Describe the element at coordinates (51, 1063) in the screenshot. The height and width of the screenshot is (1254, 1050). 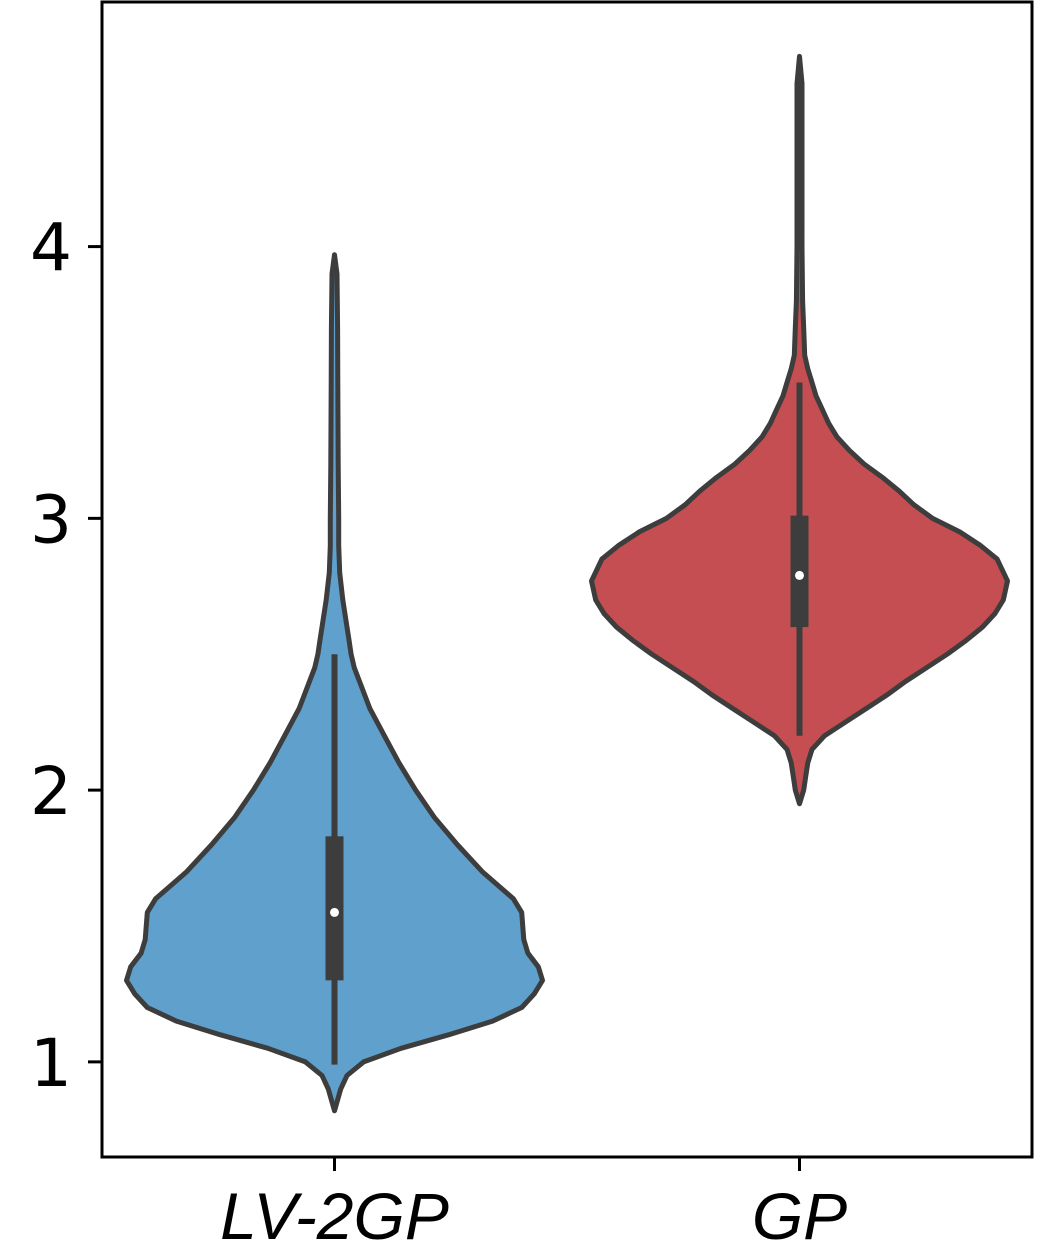
I see `y-tick-label-1: 1` at that location.